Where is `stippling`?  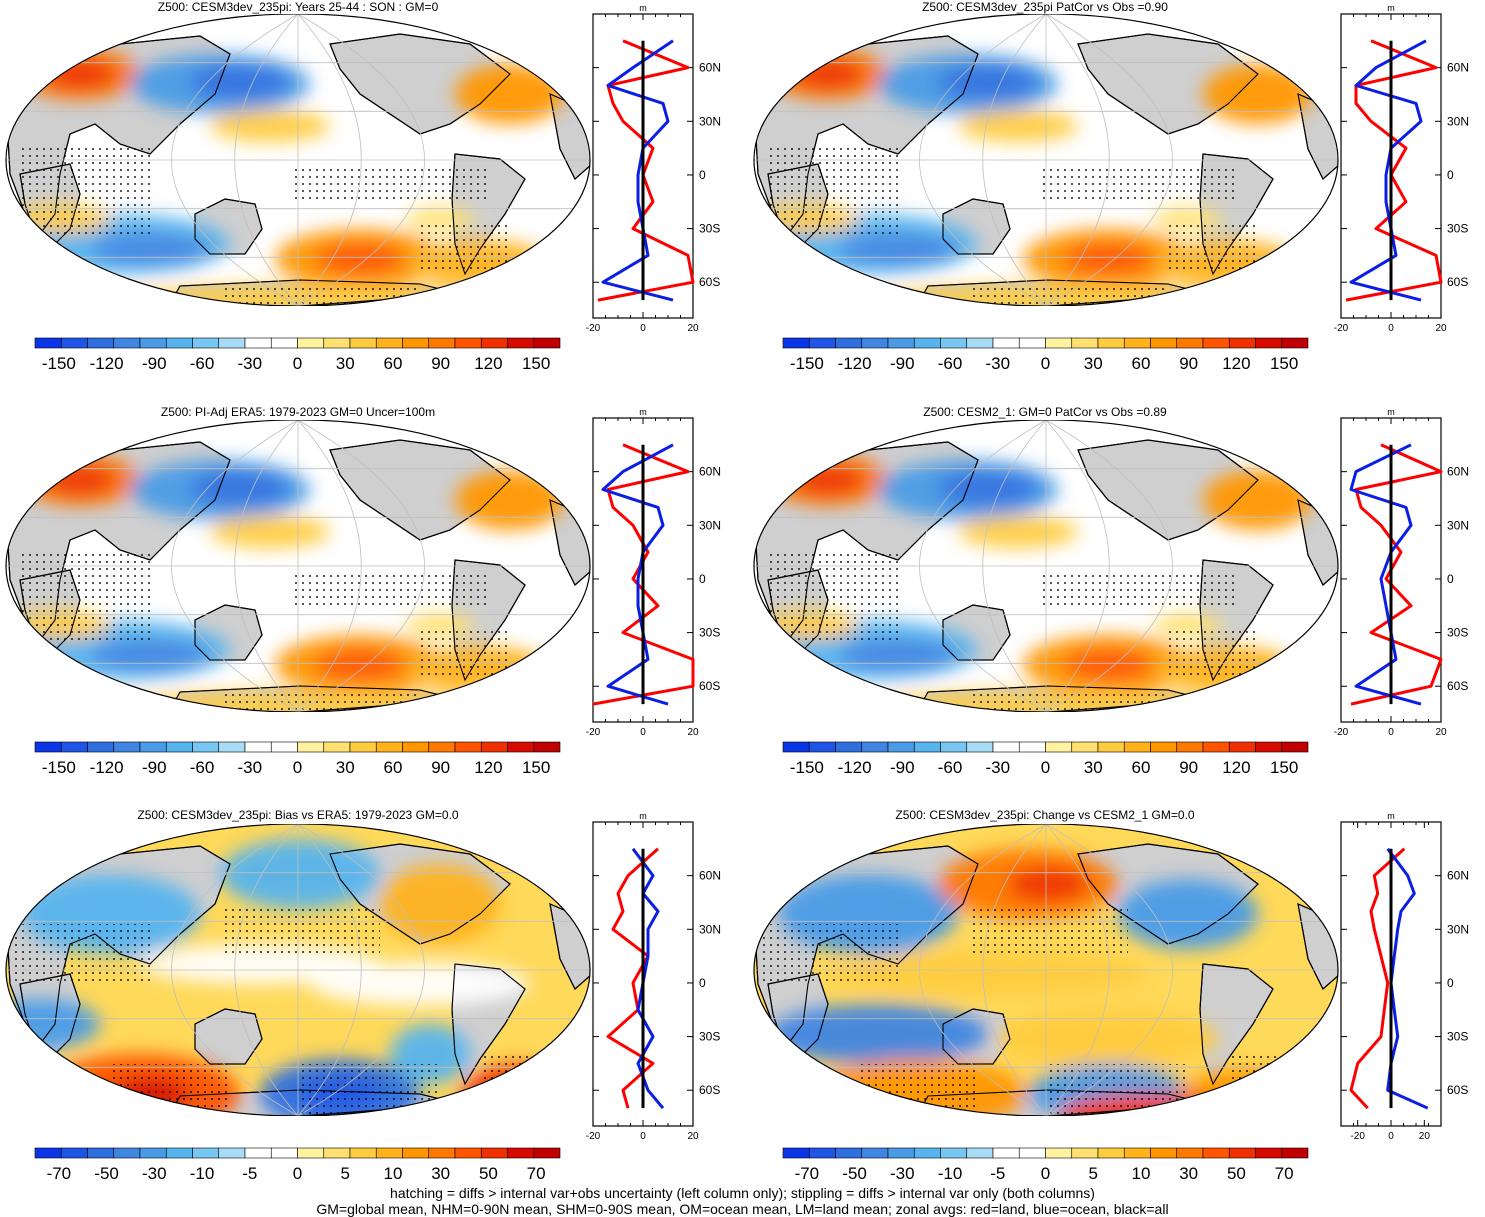 stippling is located at coordinates (1013, 224).